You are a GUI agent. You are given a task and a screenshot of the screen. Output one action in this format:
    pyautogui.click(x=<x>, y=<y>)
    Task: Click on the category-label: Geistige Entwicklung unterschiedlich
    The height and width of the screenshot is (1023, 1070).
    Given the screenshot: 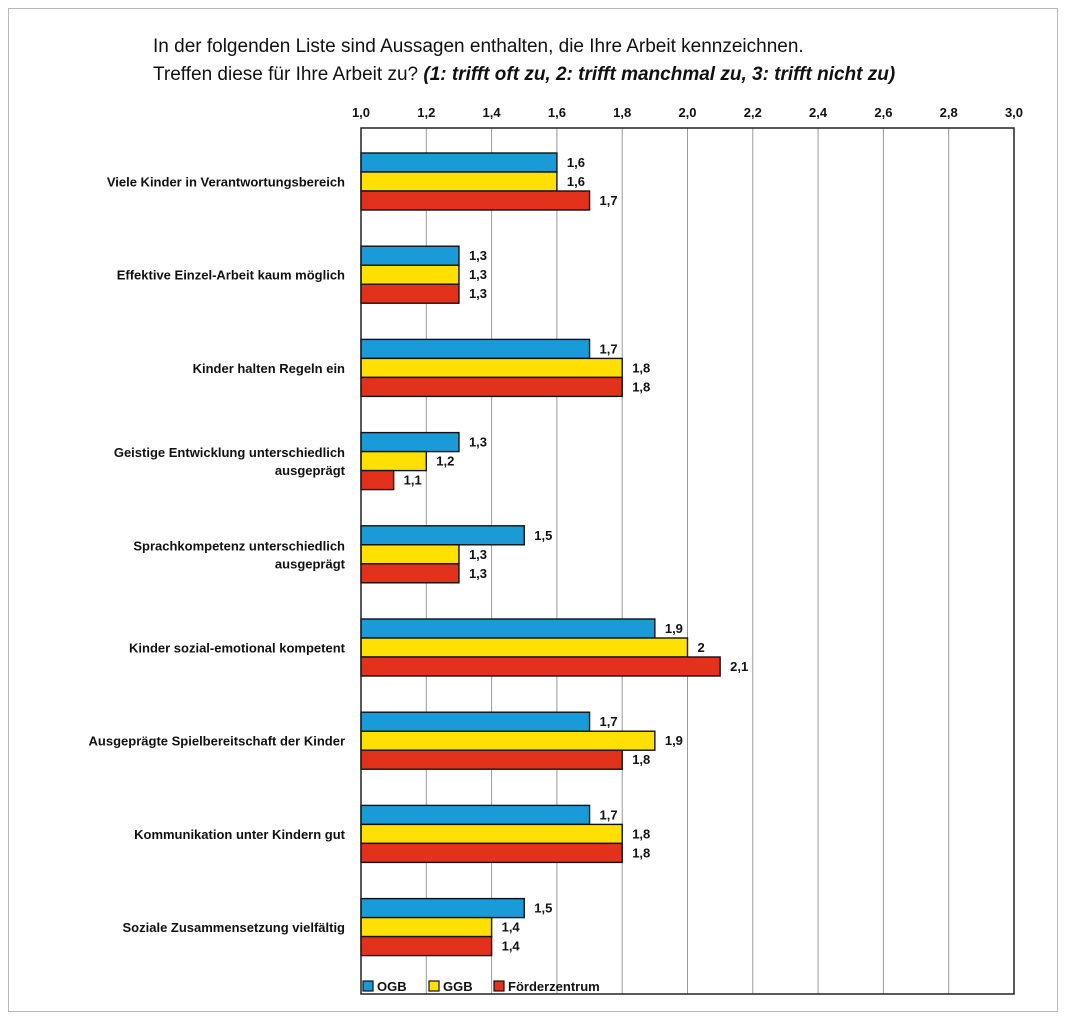 What is the action you would take?
    pyautogui.click(x=229, y=452)
    